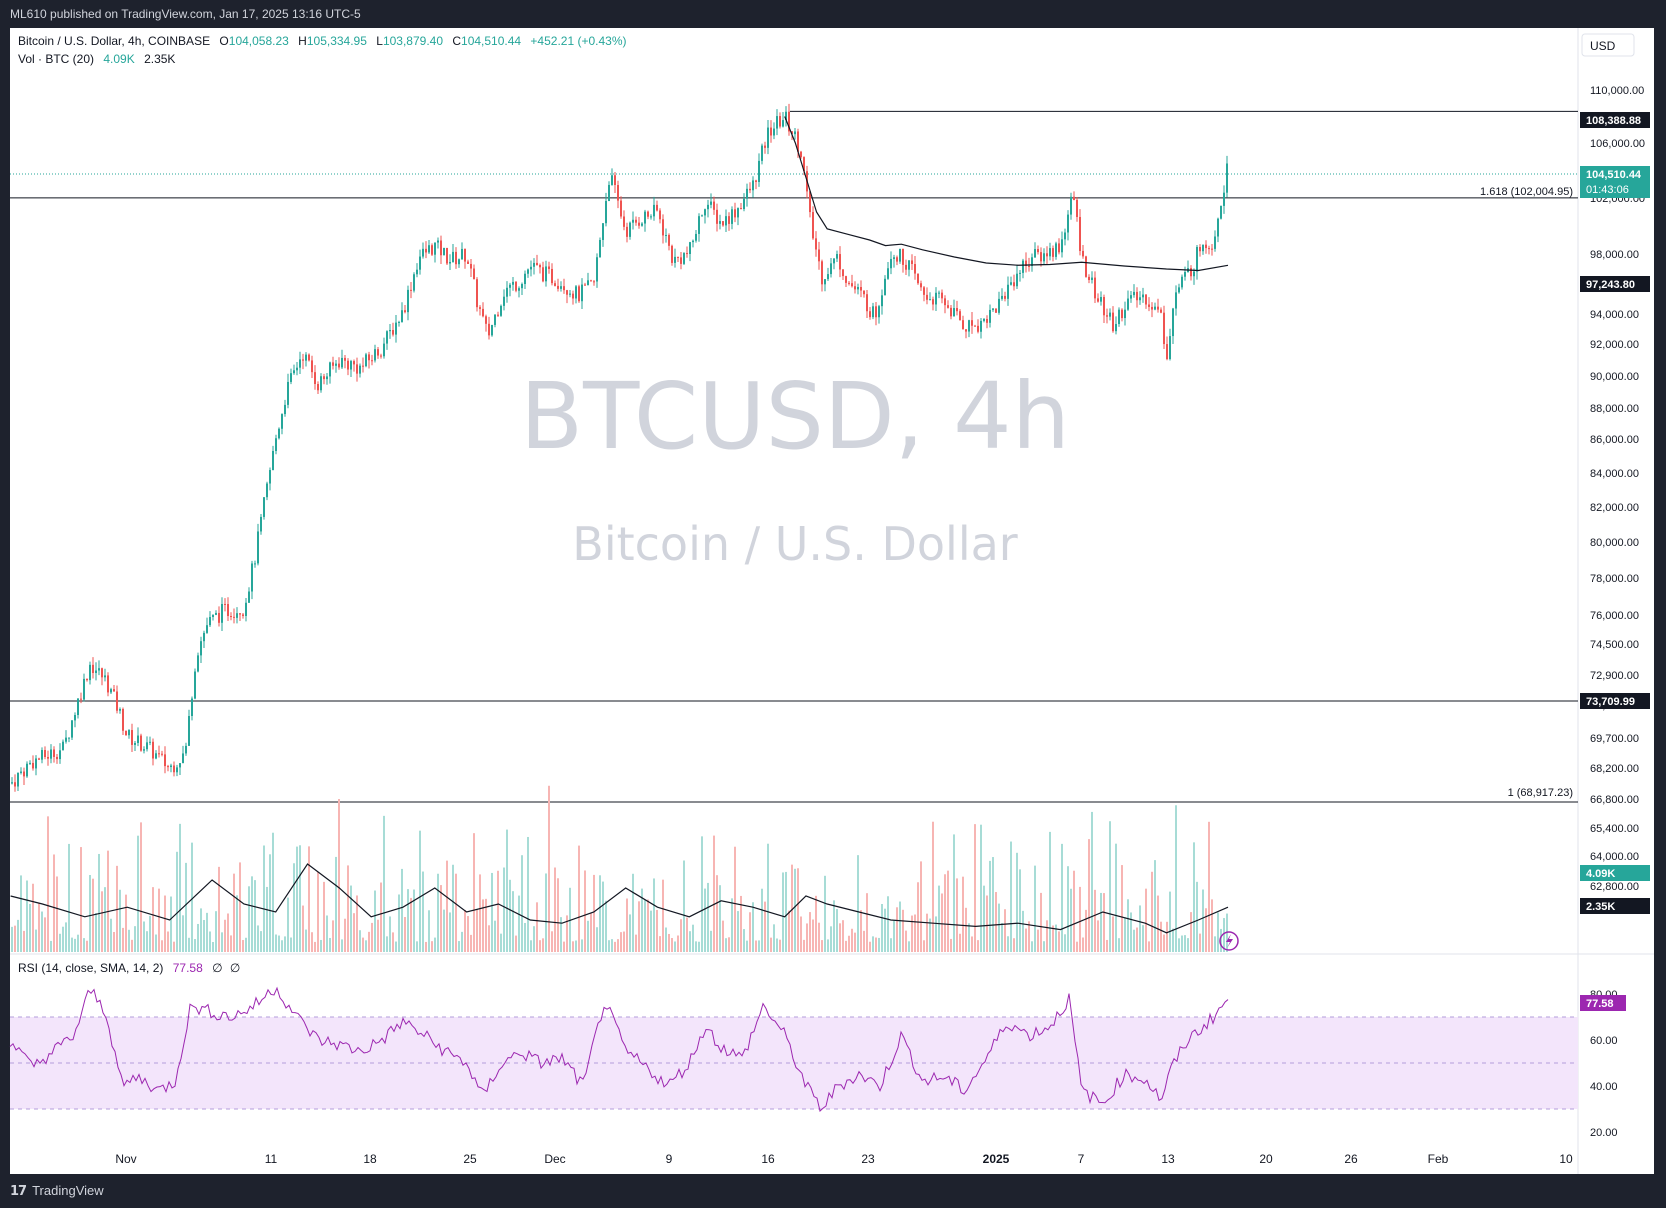 The width and height of the screenshot is (1666, 1208). What do you see at coordinates (188, 968) in the screenshot?
I see `legend-rsi-value: 77.58` at bounding box center [188, 968].